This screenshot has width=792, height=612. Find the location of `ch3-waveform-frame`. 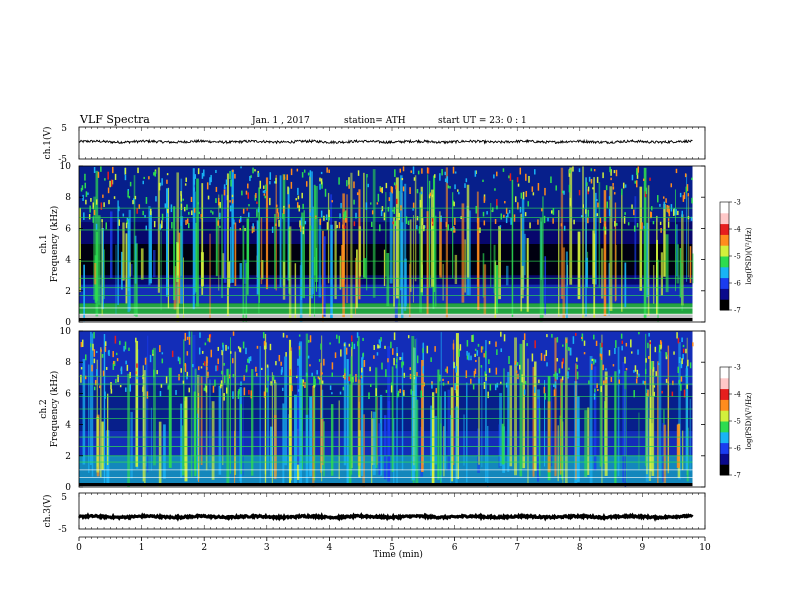

ch3-waveform-frame is located at coordinates (392, 511).